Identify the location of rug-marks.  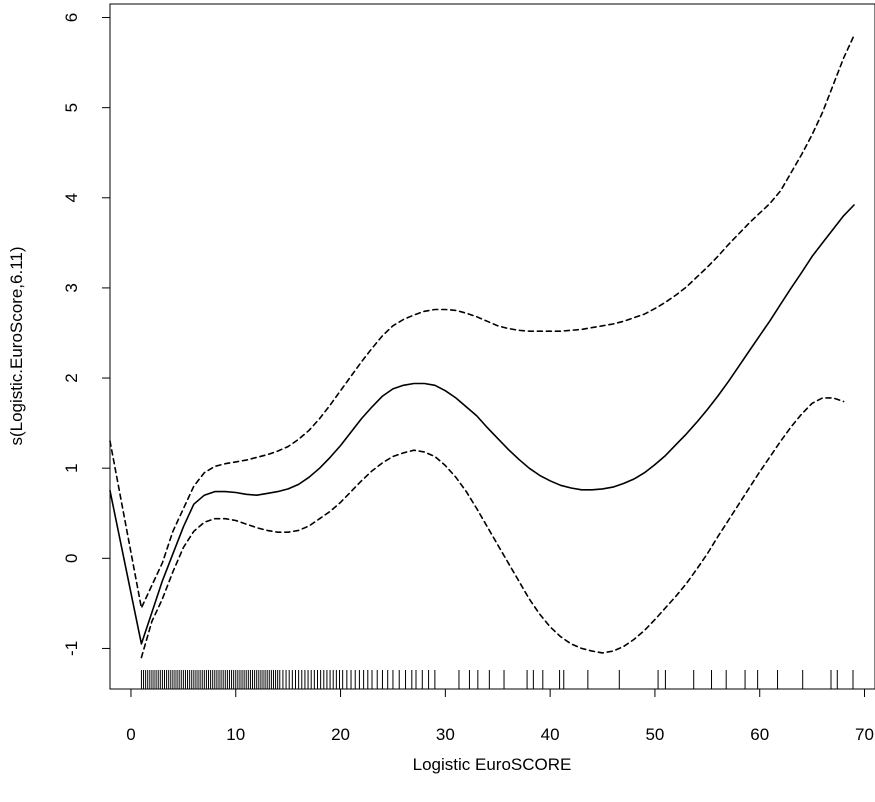
(497, 679).